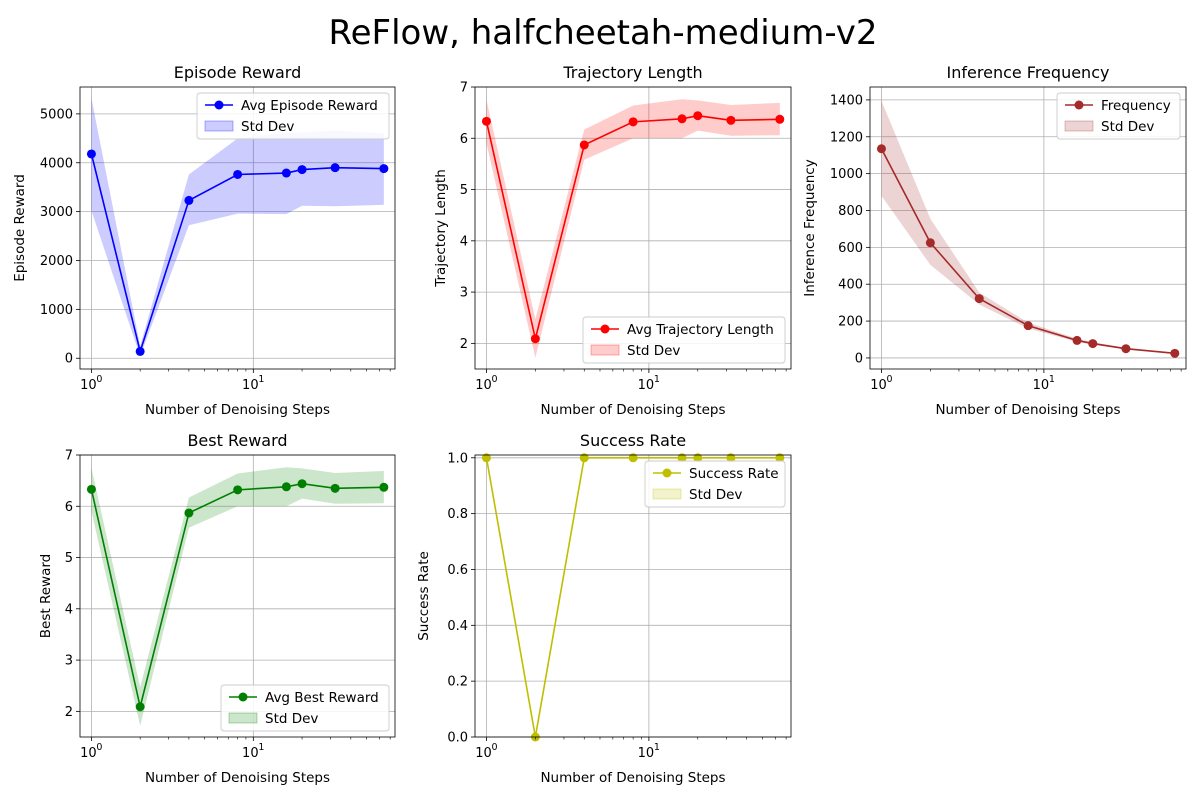  What do you see at coordinates (238, 72) in the screenshot?
I see `subplot-title: Episode Reward` at bounding box center [238, 72].